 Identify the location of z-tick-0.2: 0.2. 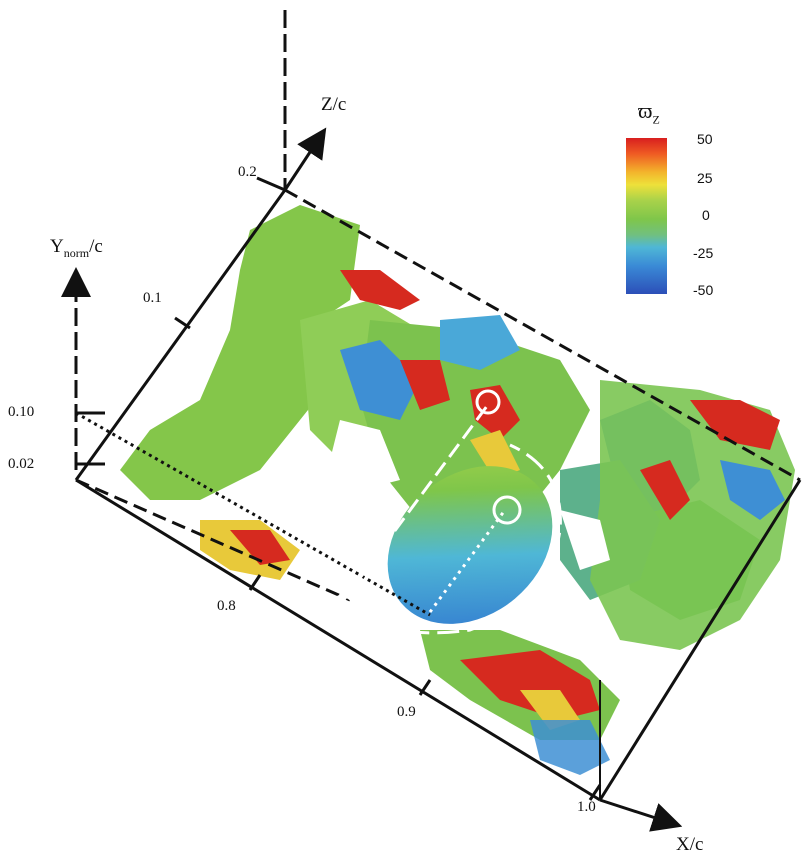
(247, 172).